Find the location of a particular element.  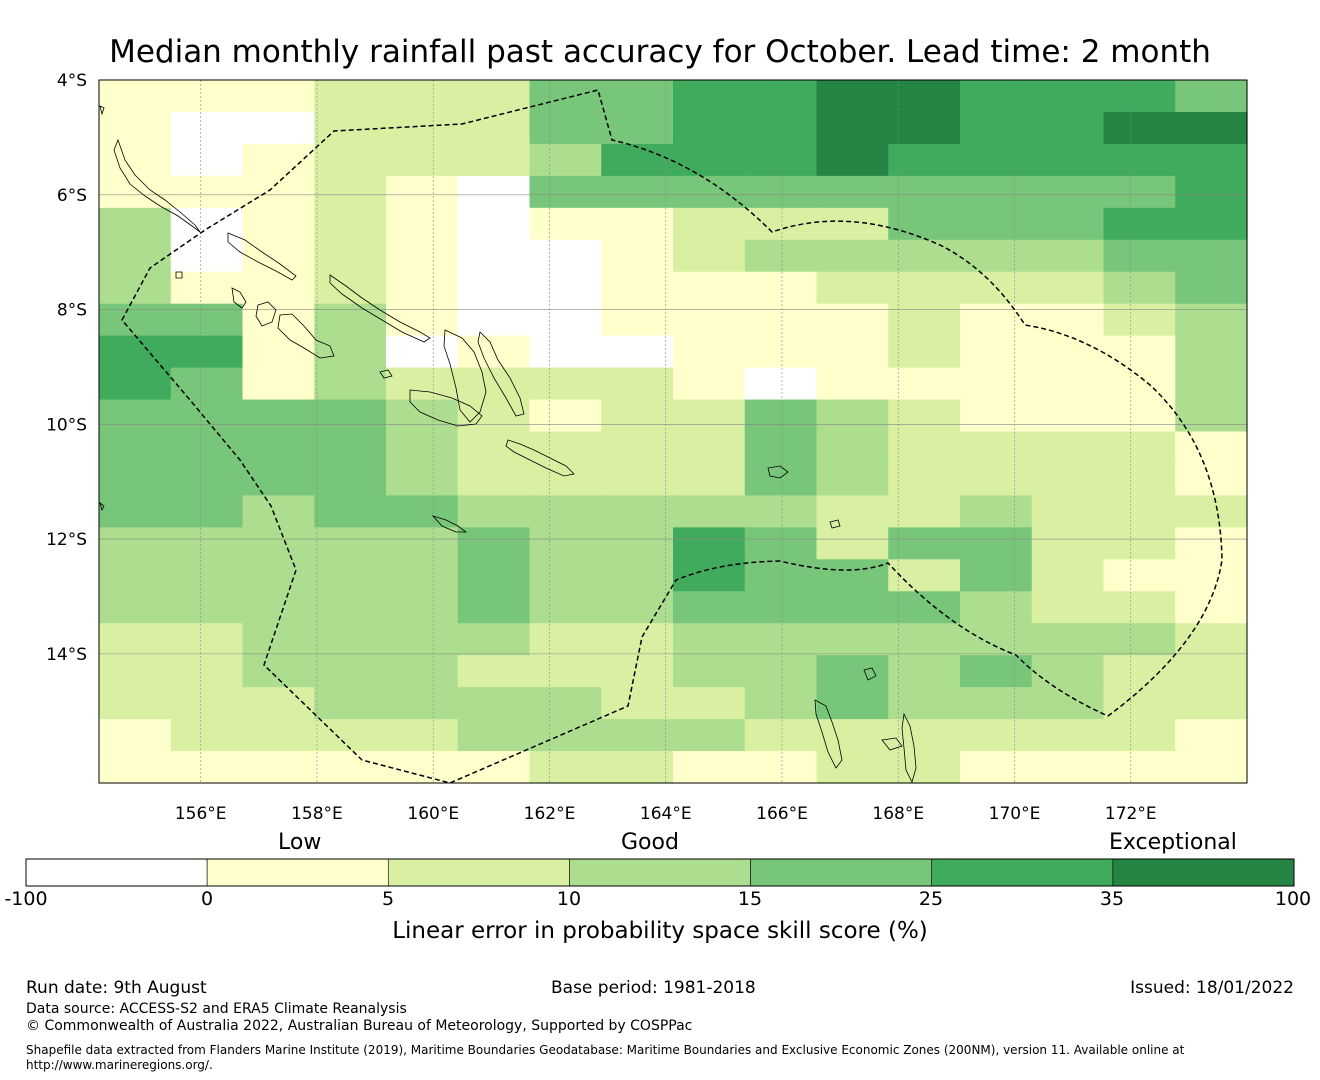

colorbar-category-exceptional: Exceptional is located at coordinates (1173, 842).